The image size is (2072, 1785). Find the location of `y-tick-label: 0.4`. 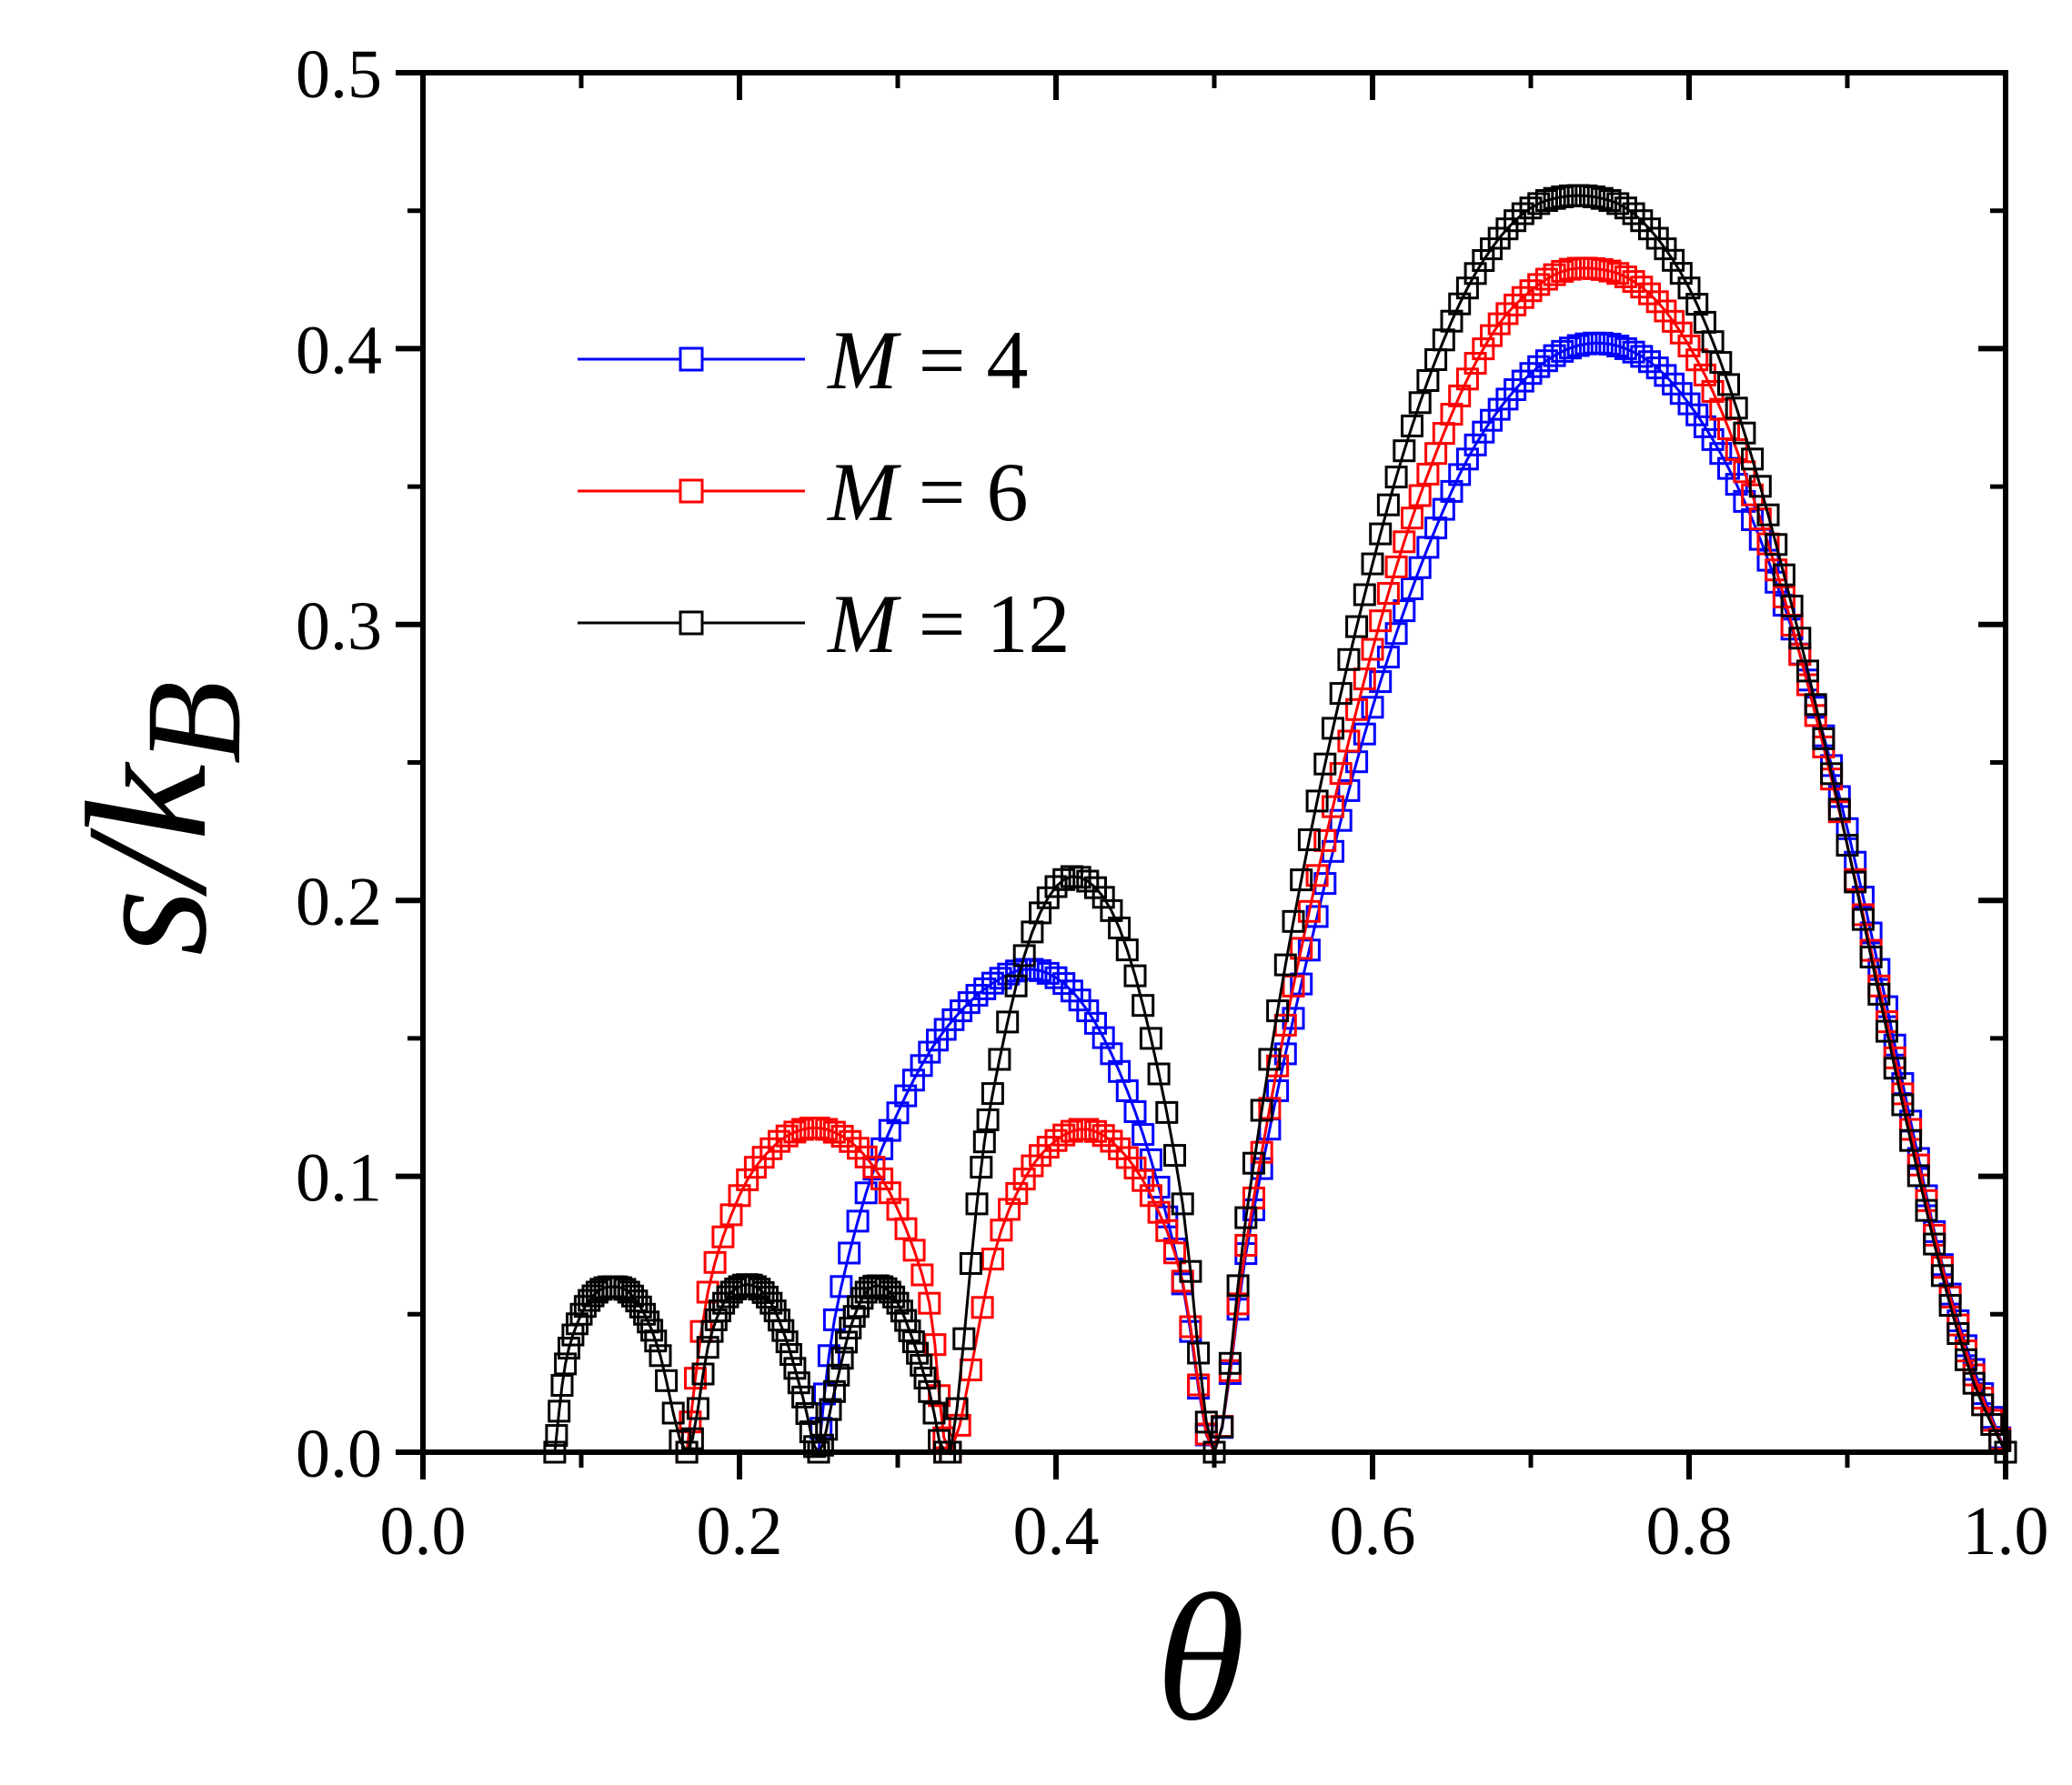

y-tick-label: 0.4 is located at coordinates (339, 350).